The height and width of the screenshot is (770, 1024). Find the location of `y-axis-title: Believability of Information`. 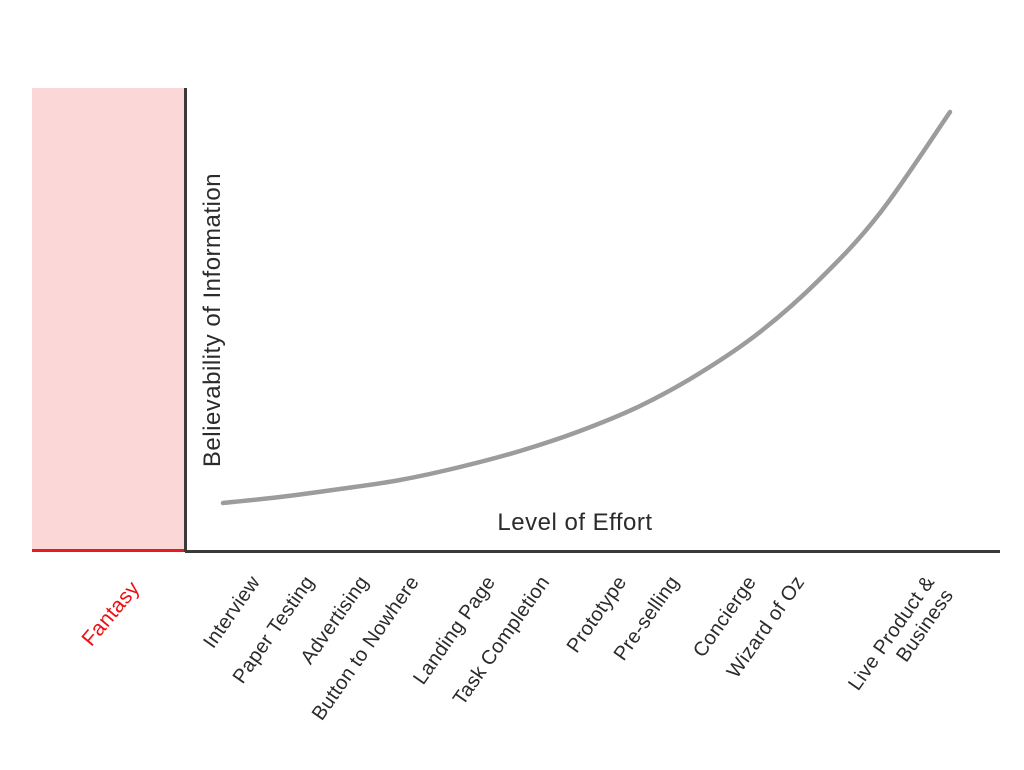

y-axis-title: Believability of Information is located at coordinates (213, 320).